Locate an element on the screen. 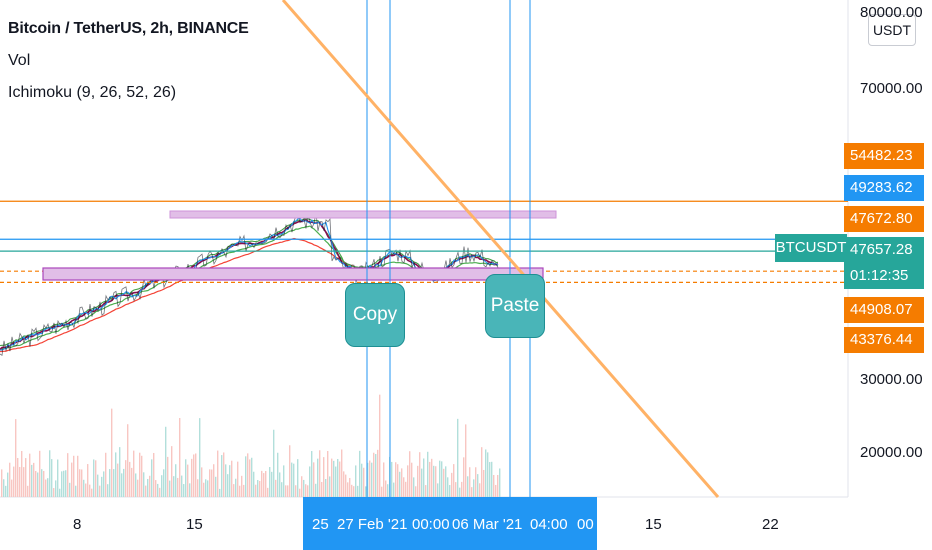 This screenshot has height=550, width=932. bar-countdown: 01:12:35 is located at coordinates (884, 276).